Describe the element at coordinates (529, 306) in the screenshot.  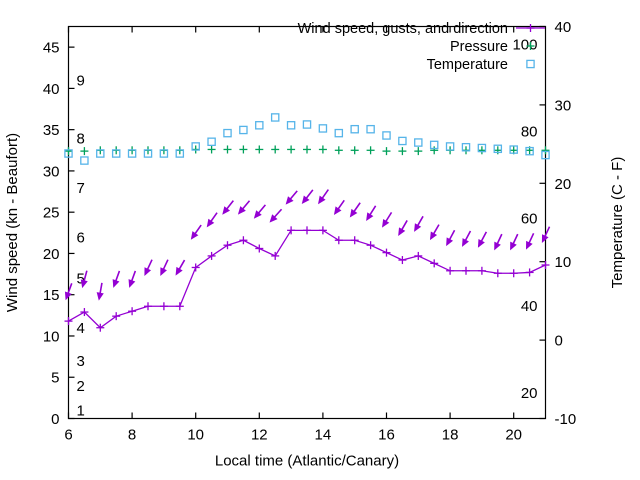
I see `fahrenheit-label: 40` at that location.